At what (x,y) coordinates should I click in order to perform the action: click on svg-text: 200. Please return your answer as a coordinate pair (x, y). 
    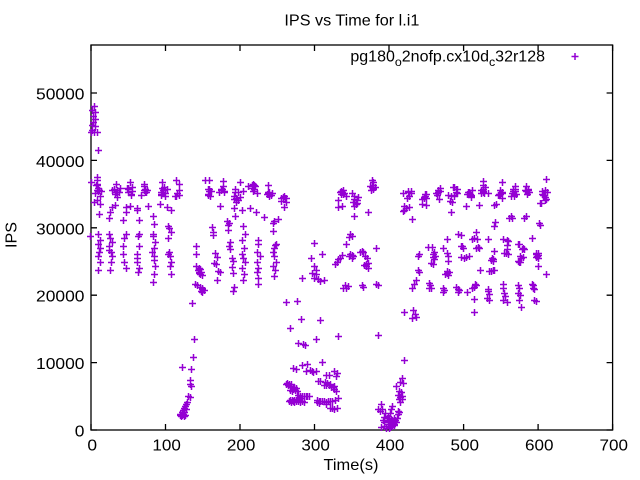
    Looking at the image, I should click on (241, 446).